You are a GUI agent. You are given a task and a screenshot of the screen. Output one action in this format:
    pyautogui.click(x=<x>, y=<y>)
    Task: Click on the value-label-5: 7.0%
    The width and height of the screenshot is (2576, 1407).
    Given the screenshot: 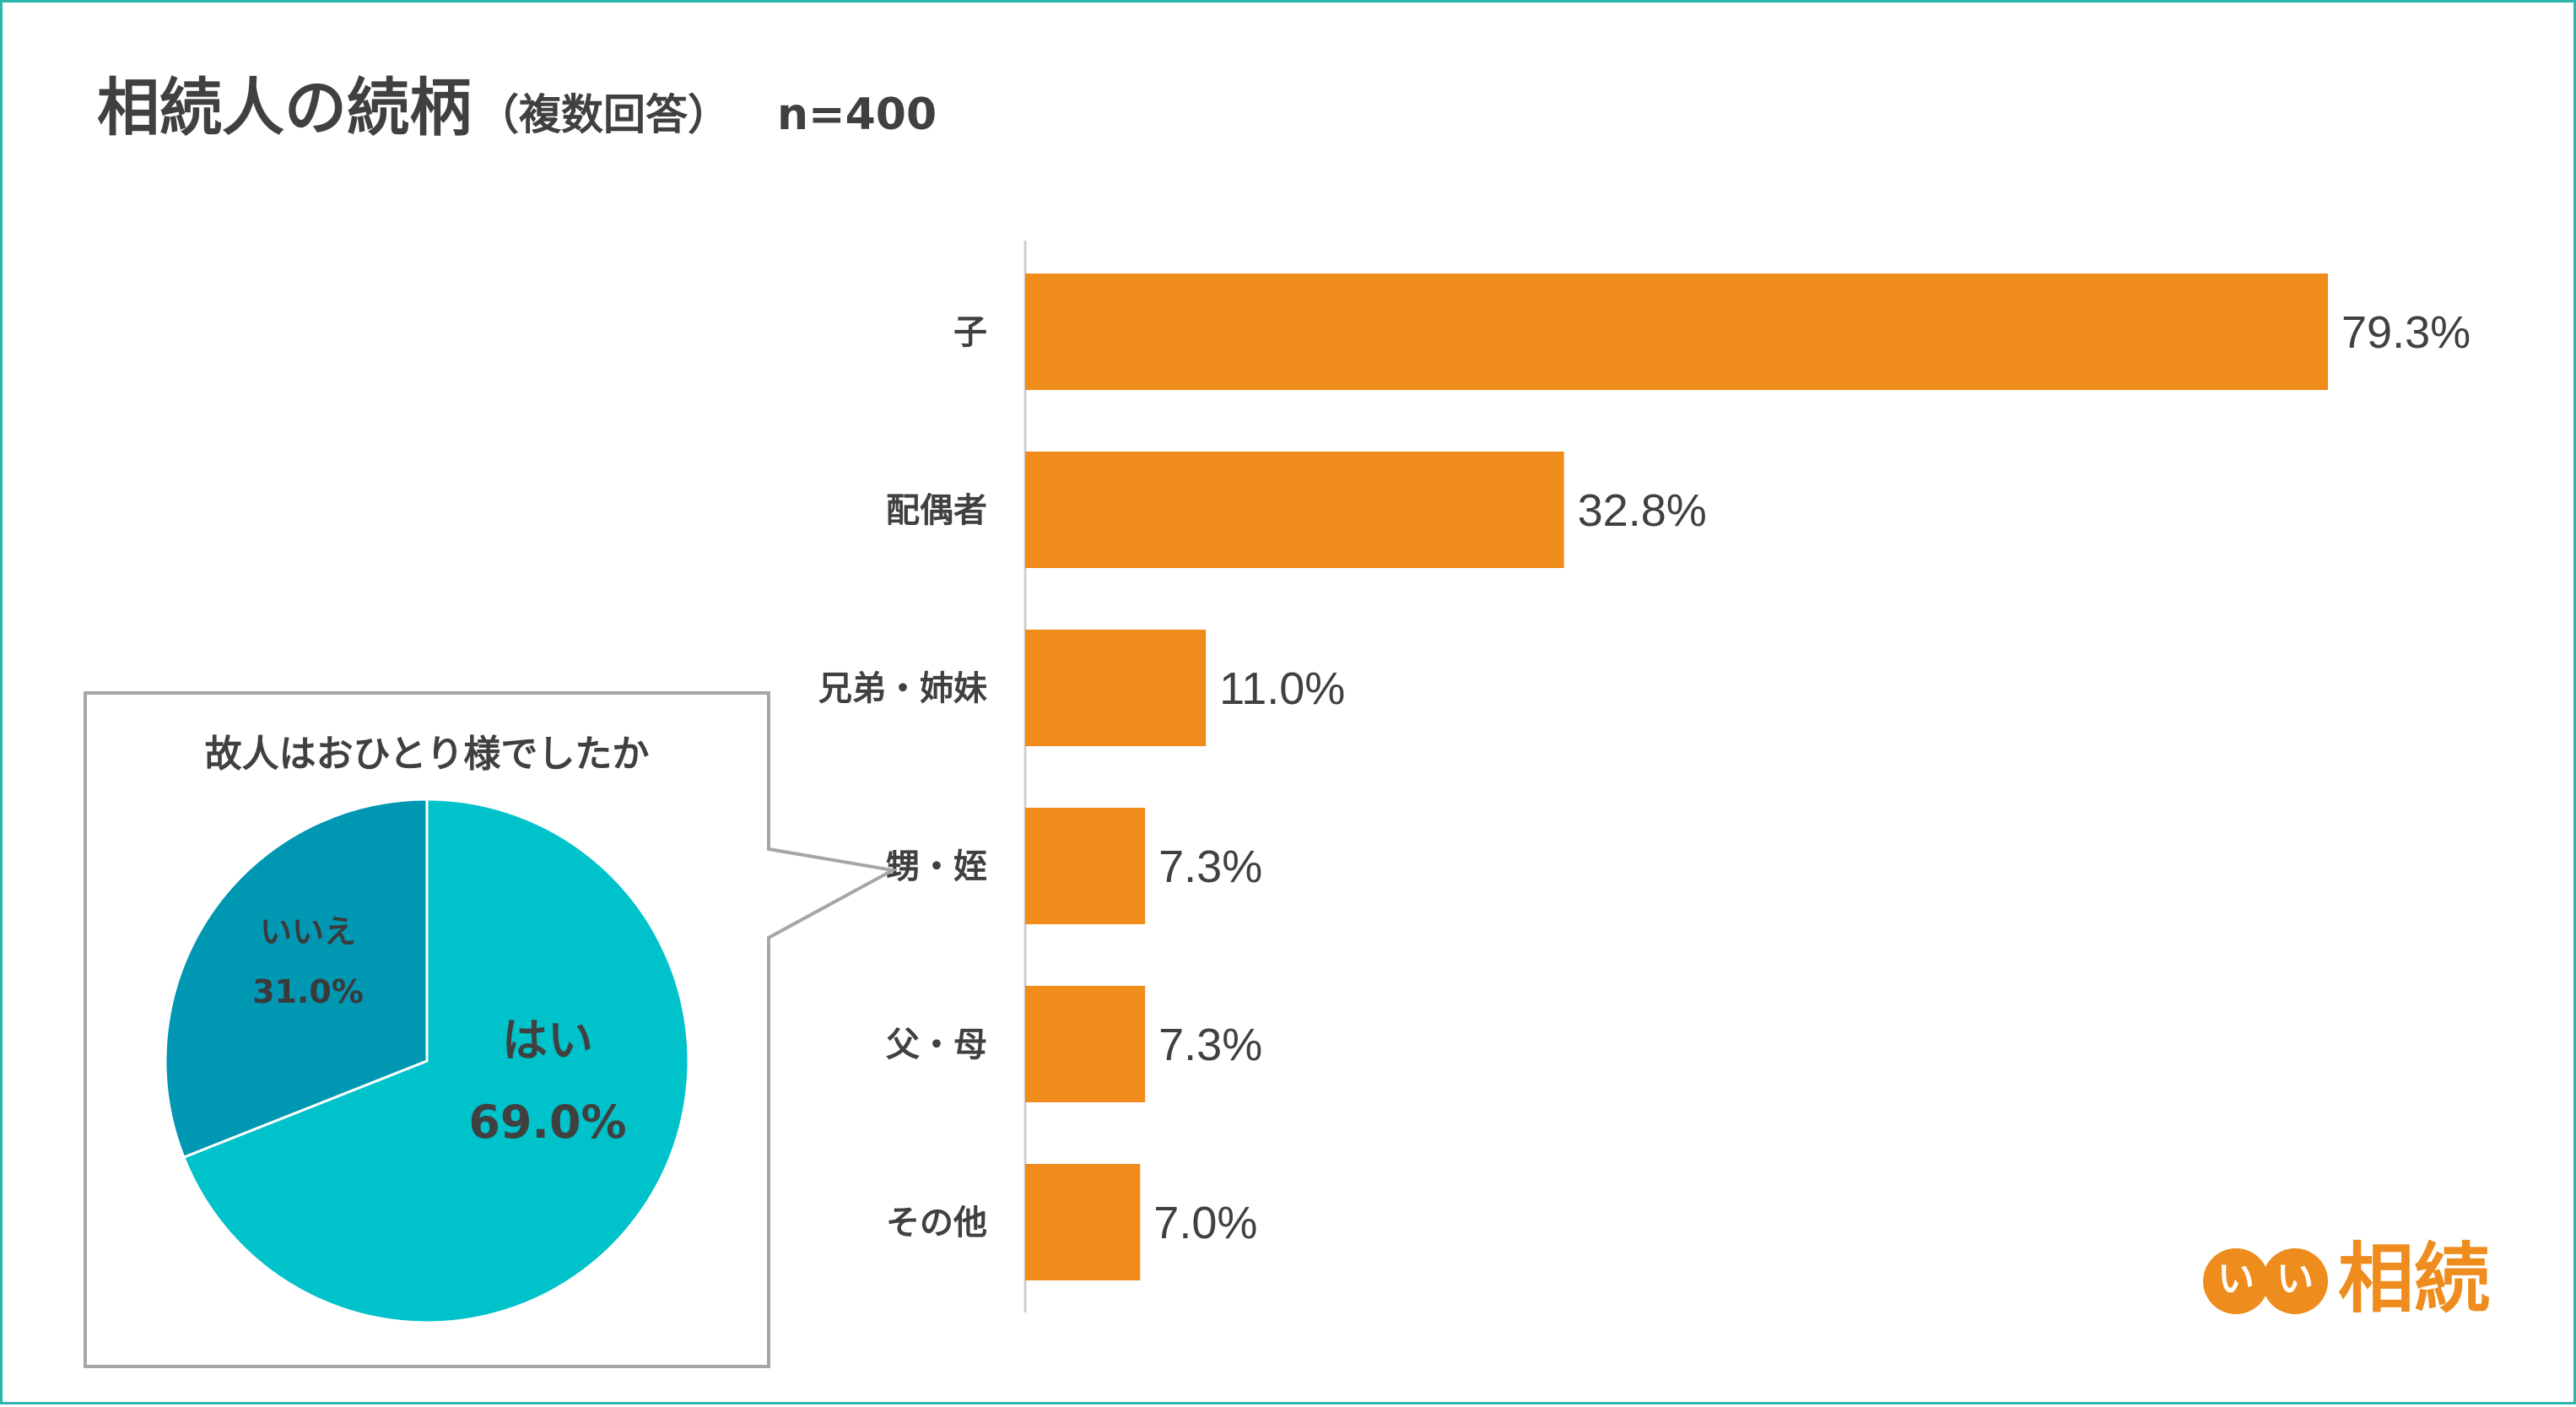 What is the action you would take?
    pyautogui.click(x=1205, y=1223)
    